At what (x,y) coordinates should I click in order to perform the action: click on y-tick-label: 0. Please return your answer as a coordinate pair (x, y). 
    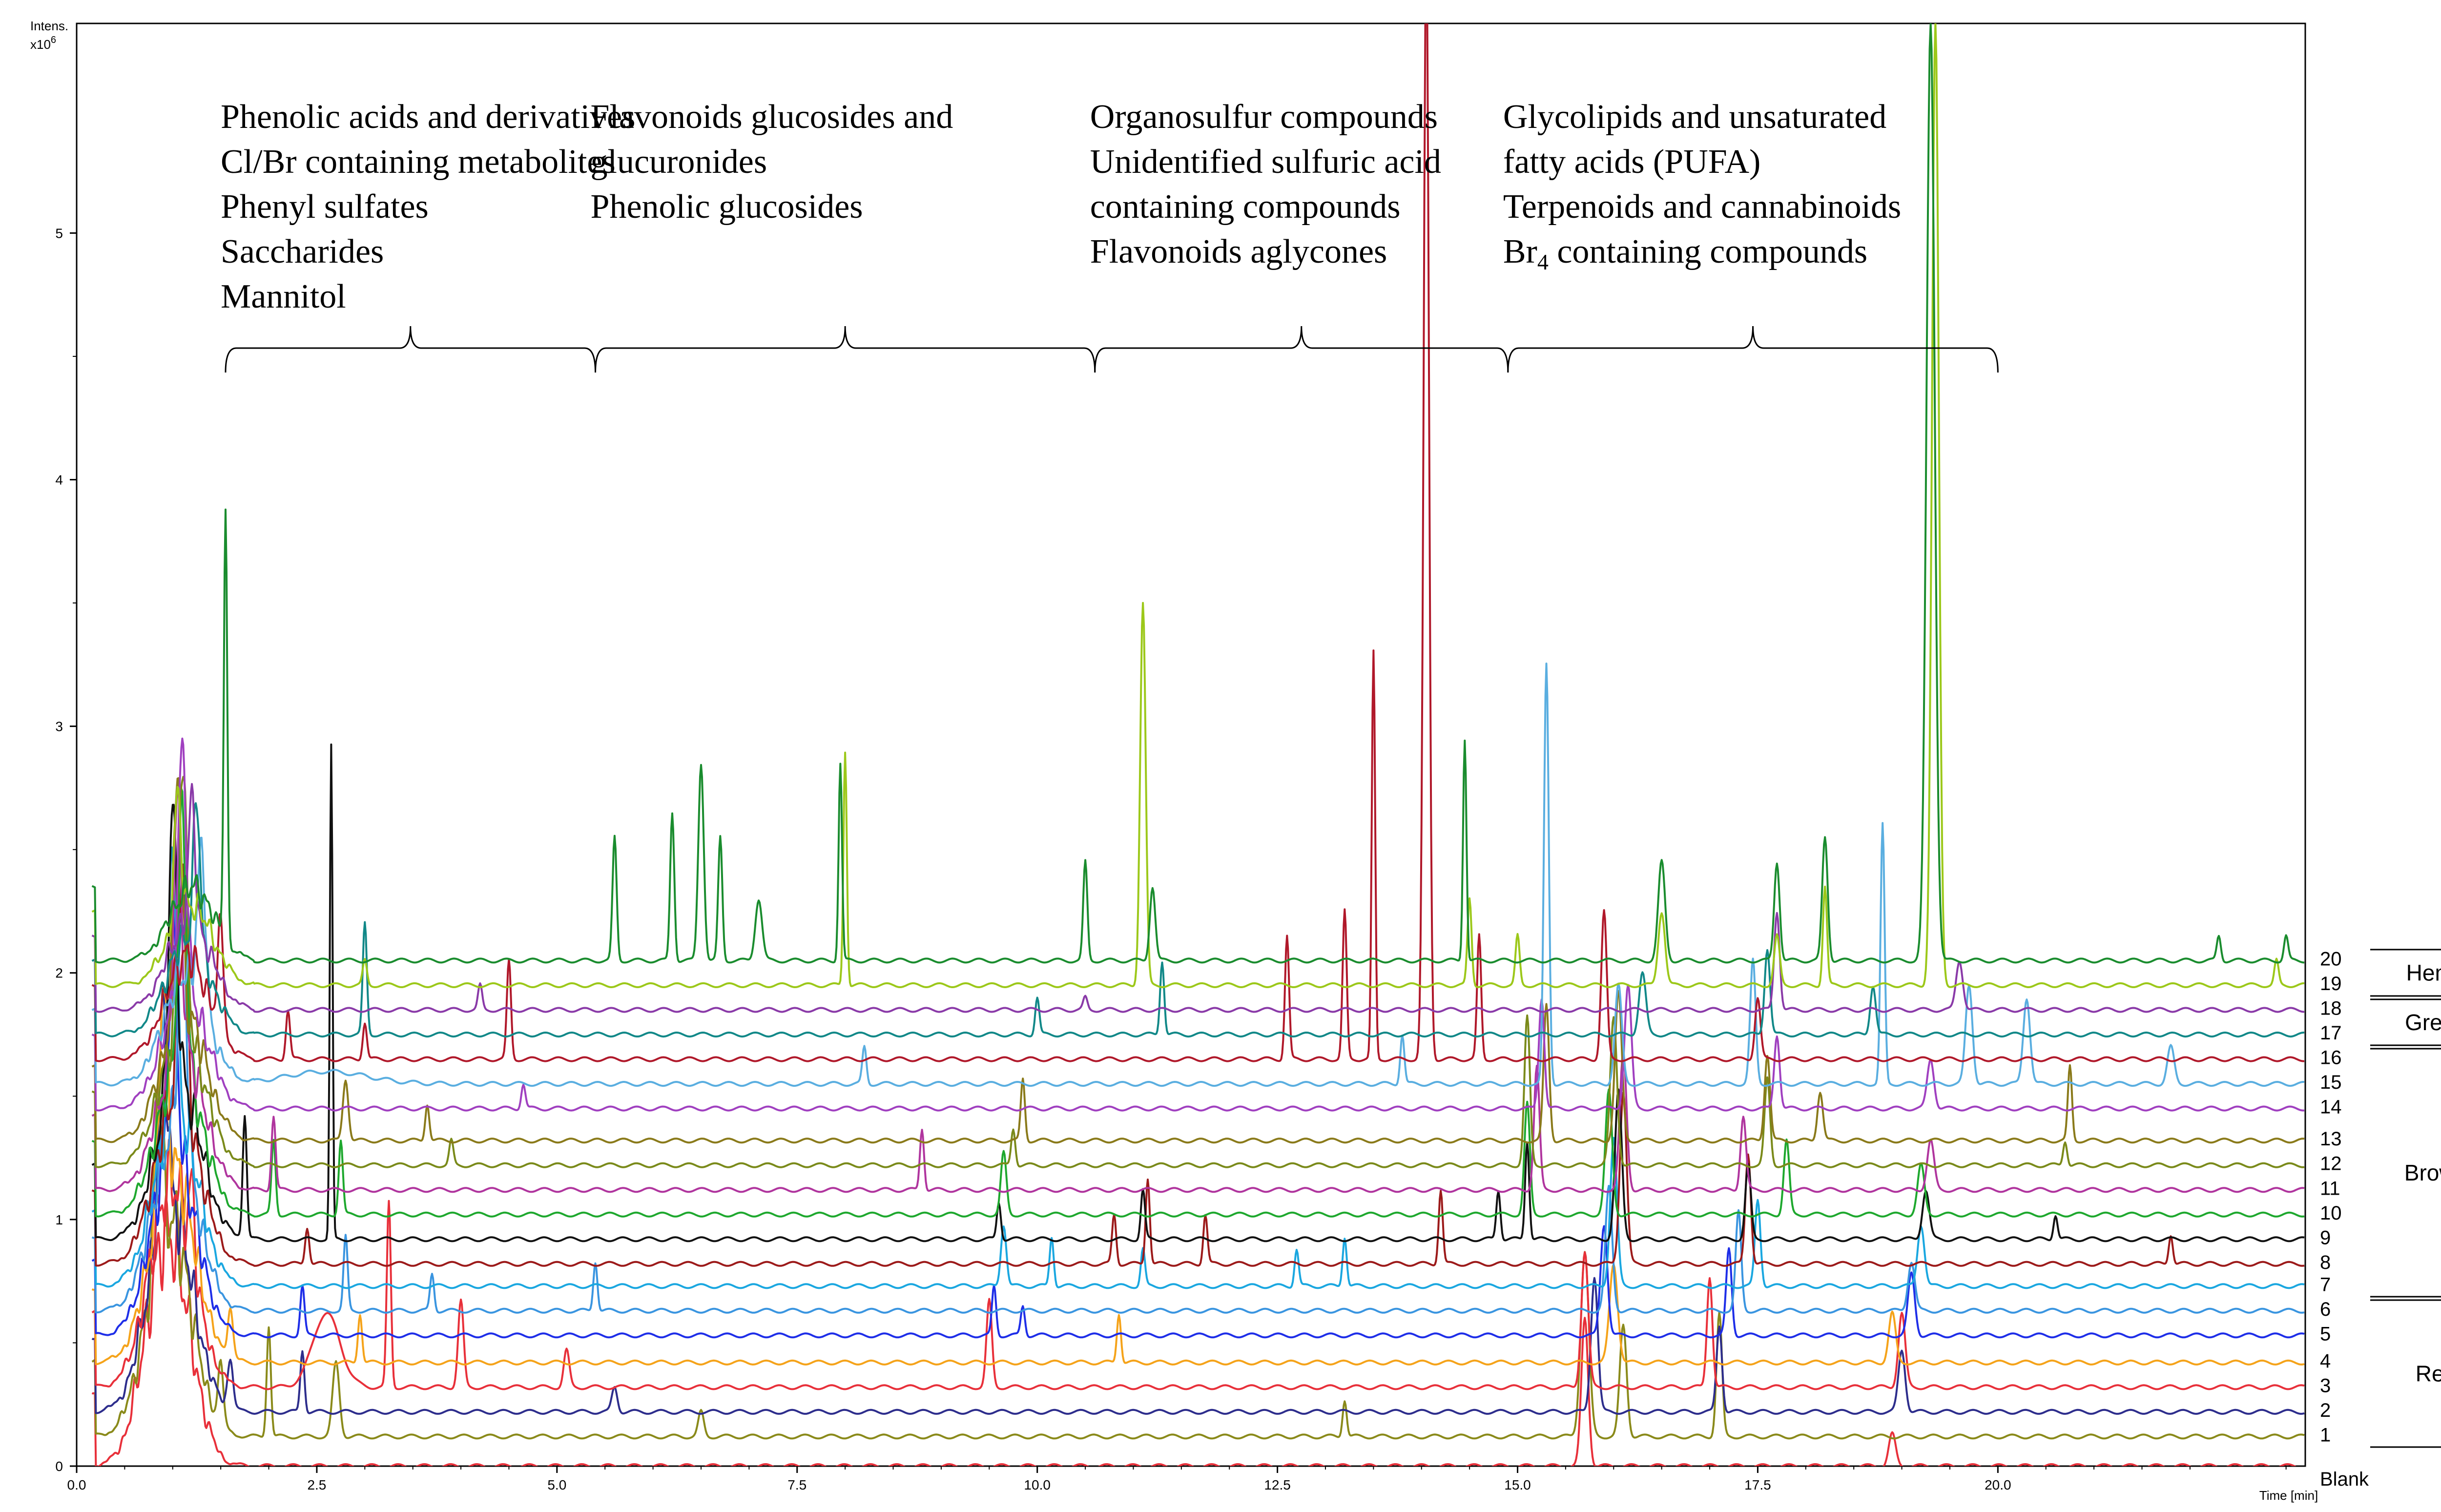
    Looking at the image, I should click on (59, 1466).